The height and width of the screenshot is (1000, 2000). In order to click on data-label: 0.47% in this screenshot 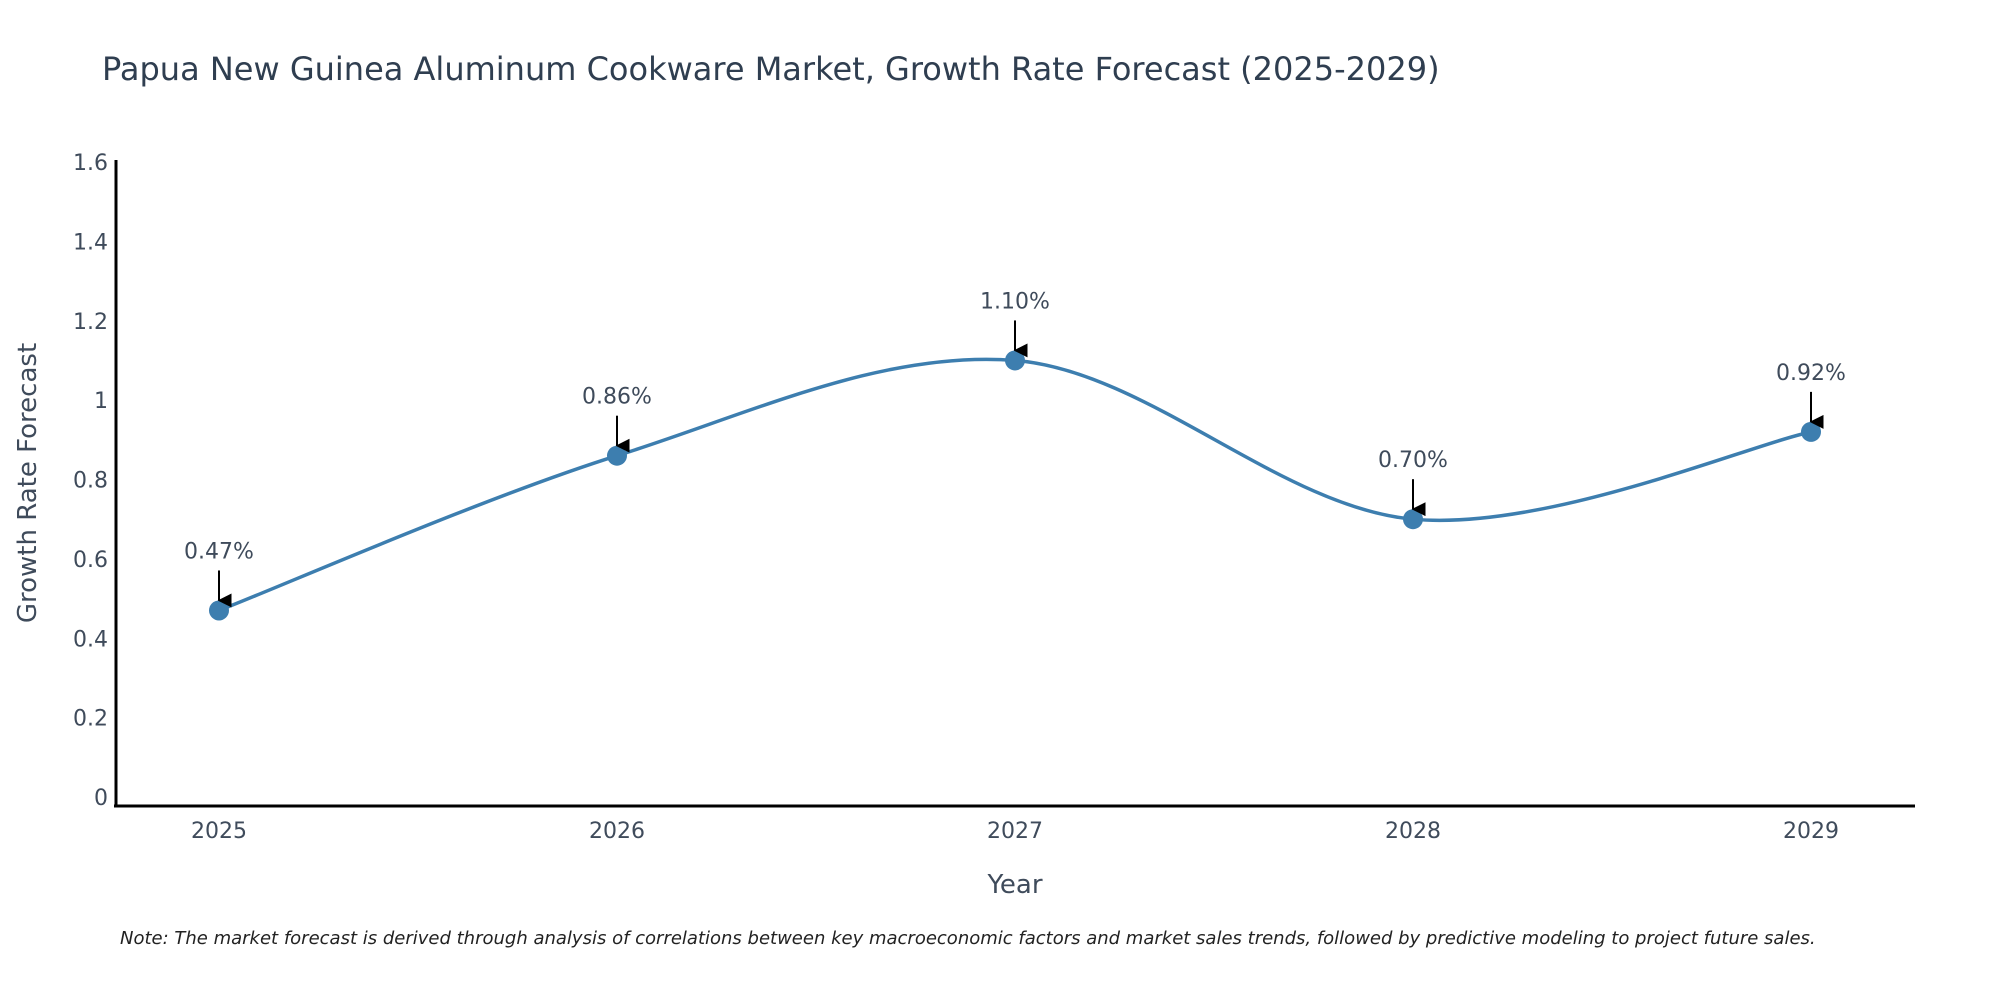, I will do `click(219, 551)`.